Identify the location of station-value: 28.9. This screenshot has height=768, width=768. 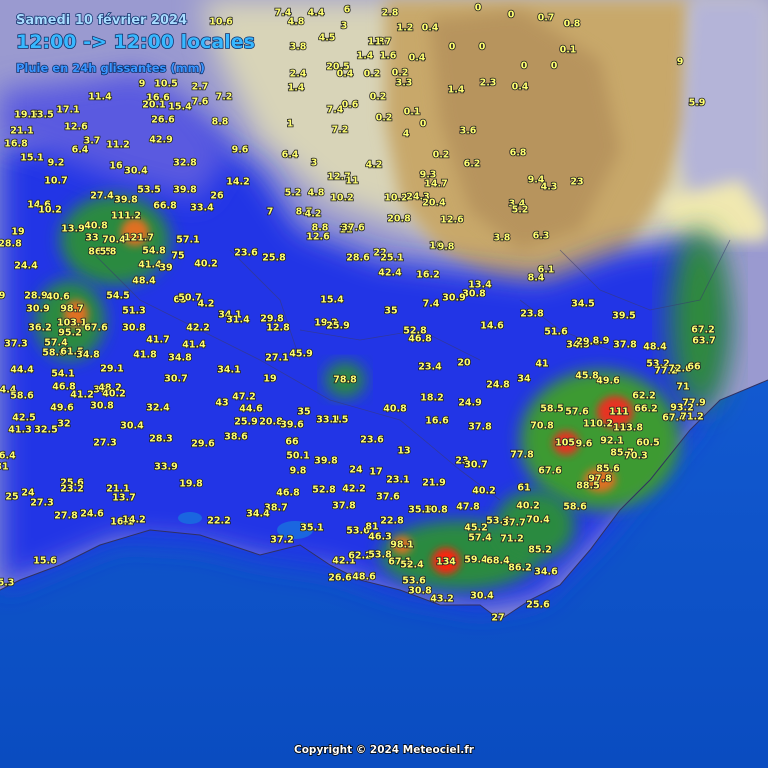
(35, 296).